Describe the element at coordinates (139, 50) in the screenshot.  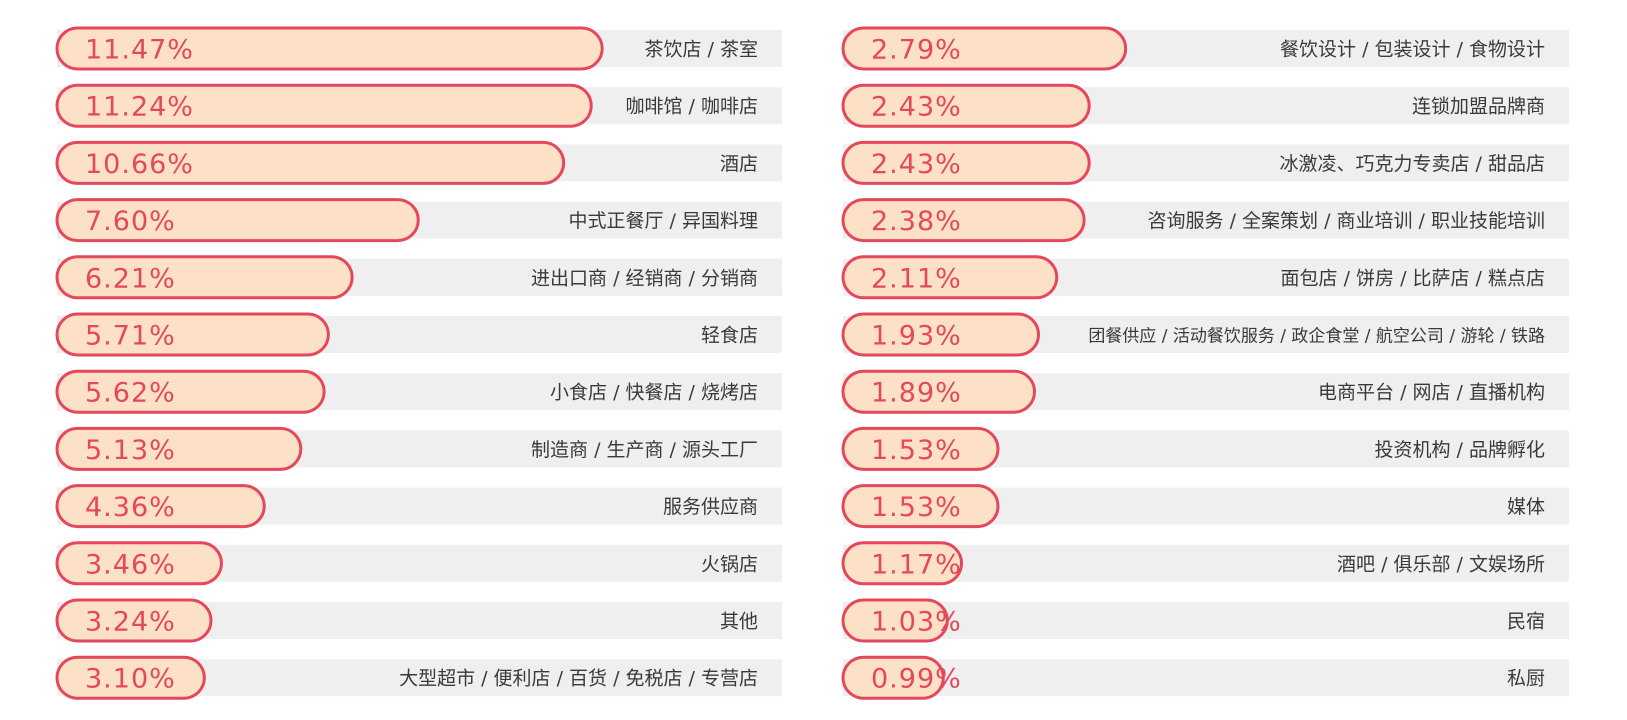
I see `value-label: 11.47%` at that location.